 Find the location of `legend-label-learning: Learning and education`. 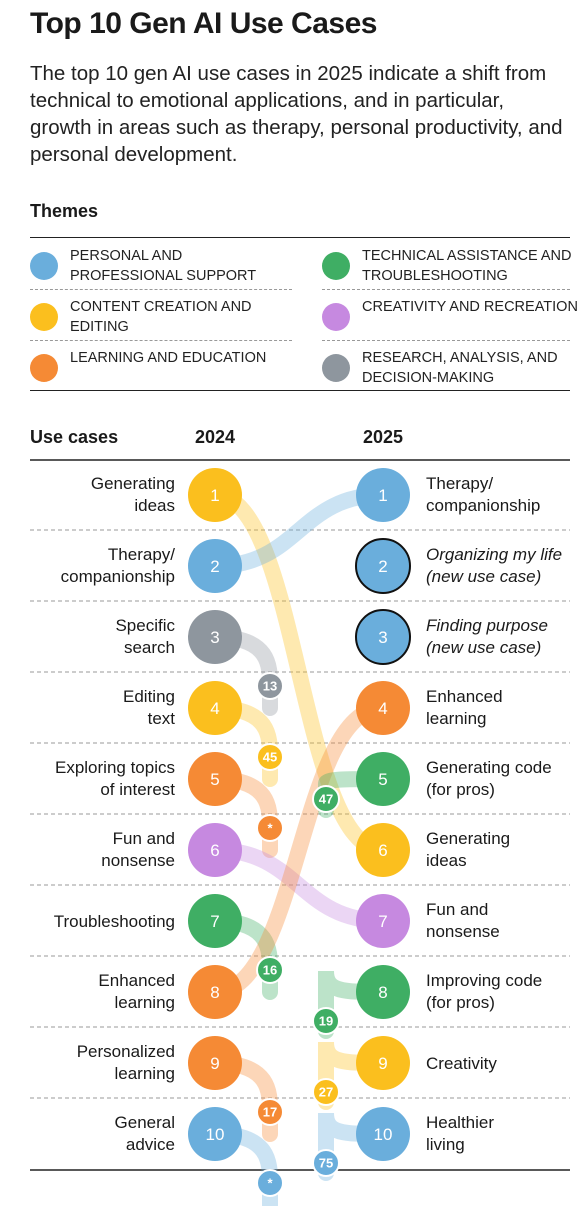

legend-label-learning: Learning and education is located at coordinates (168, 358).